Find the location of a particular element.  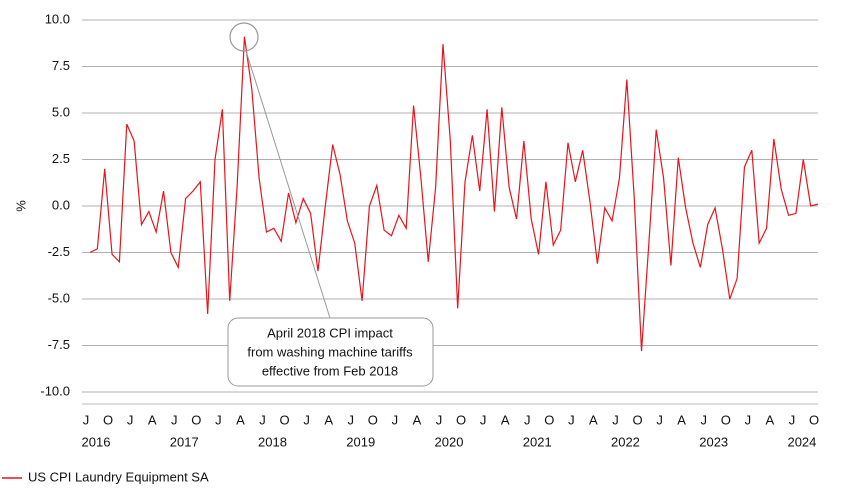

y-tick-label: -2.5 is located at coordinates (59, 251).